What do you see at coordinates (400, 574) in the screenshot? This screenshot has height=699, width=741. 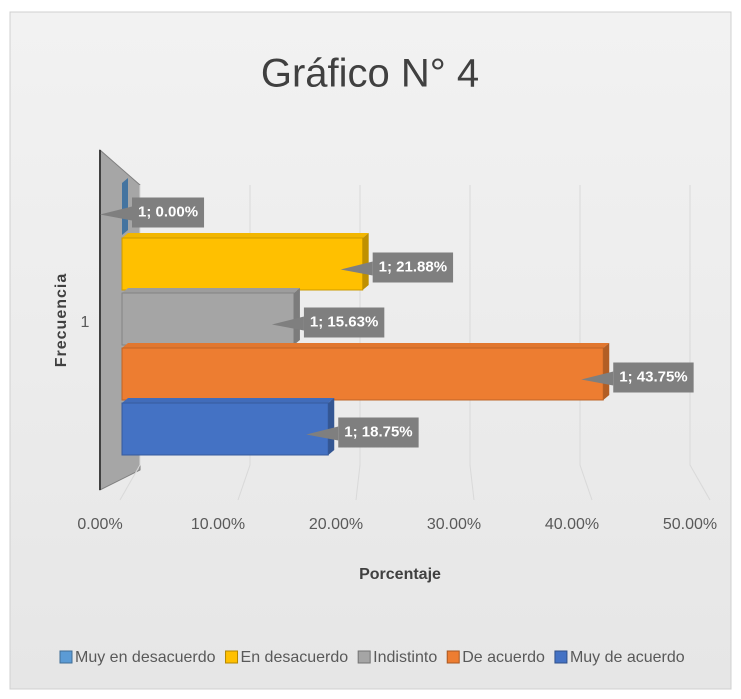 I see `x-axis-title: Porcentaje` at bounding box center [400, 574].